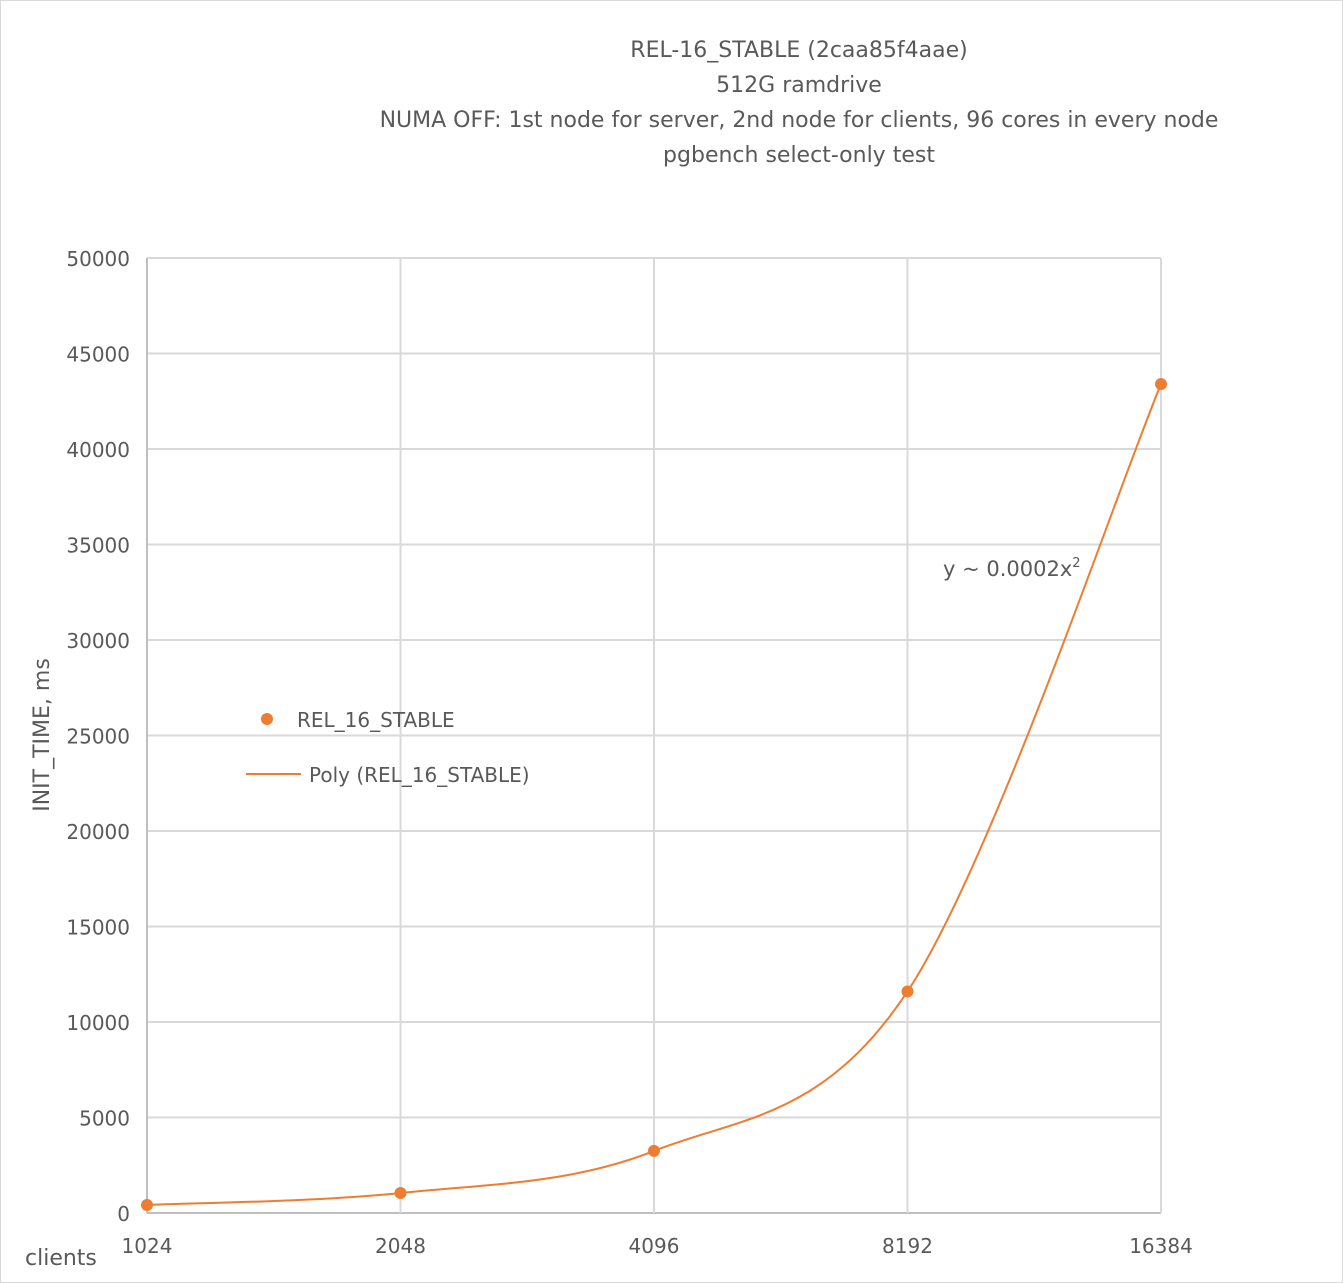 Image resolution: width=1343 pixels, height=1283 pixels. Describe the element at coordinates (98, 355) in the screenshot. I see `y-tick-label: 45000` at that location.